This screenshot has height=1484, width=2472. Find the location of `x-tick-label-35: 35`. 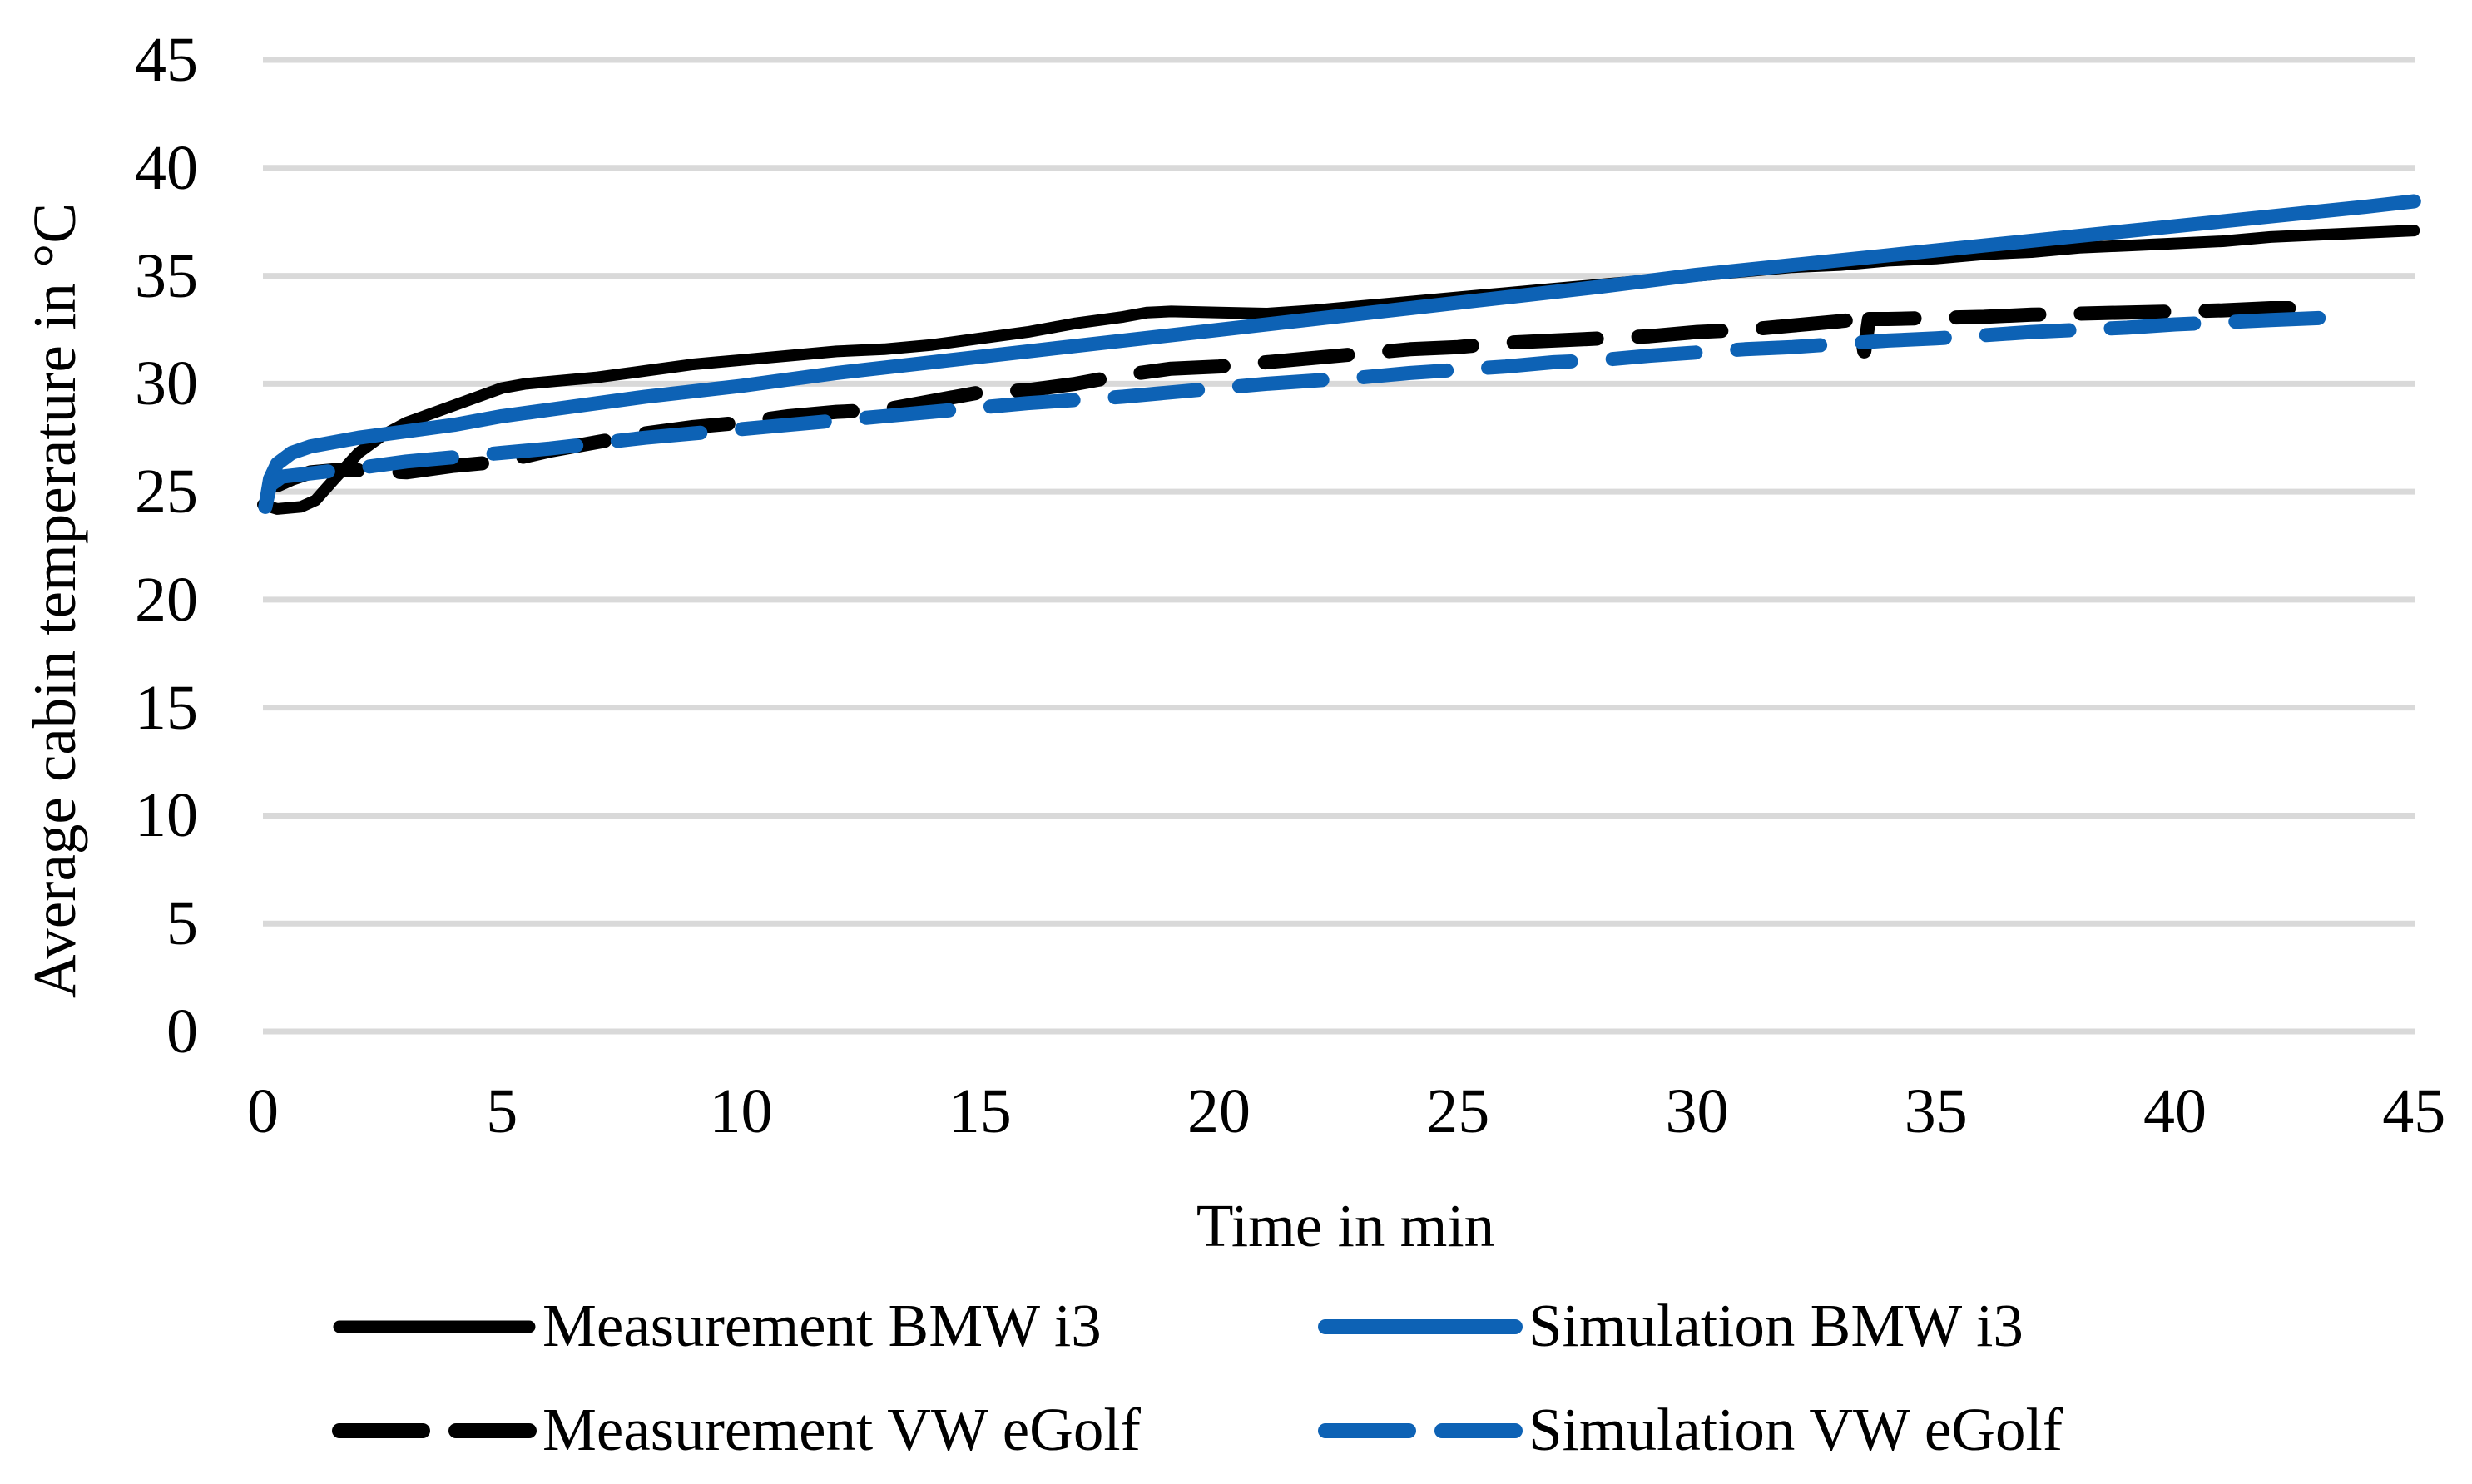

x-tick-label-35: 35 is located at coordinates (1936, 1111).